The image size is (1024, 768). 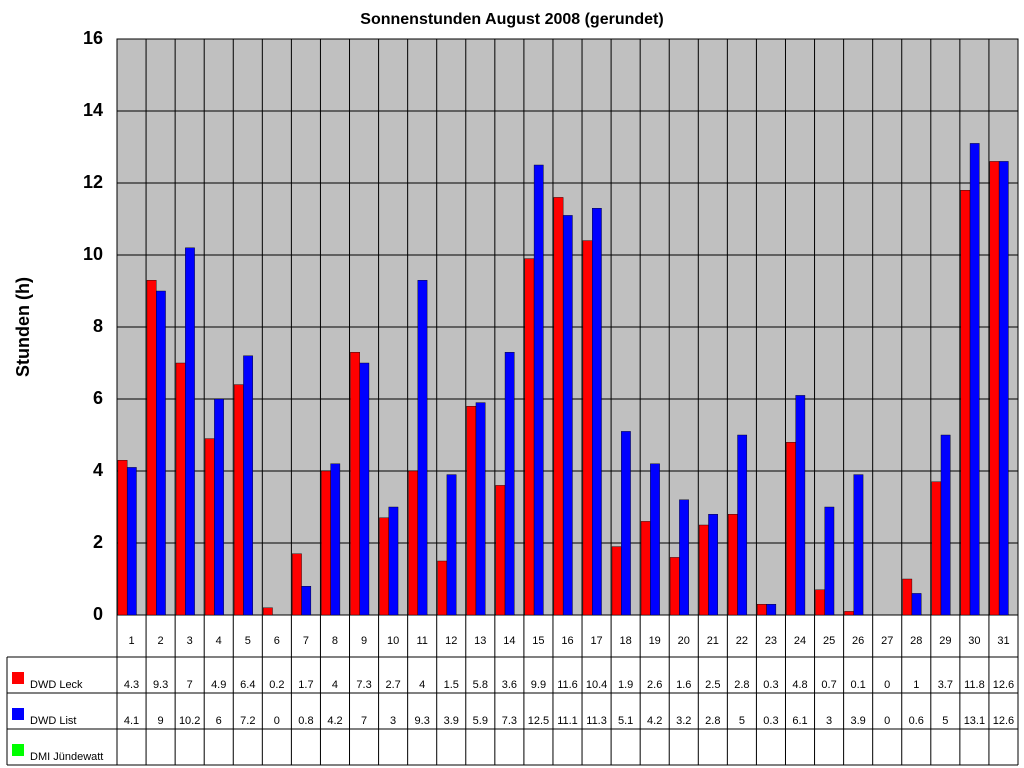 I want to click on legend-label: DWD List, so click(x=53, y=721).